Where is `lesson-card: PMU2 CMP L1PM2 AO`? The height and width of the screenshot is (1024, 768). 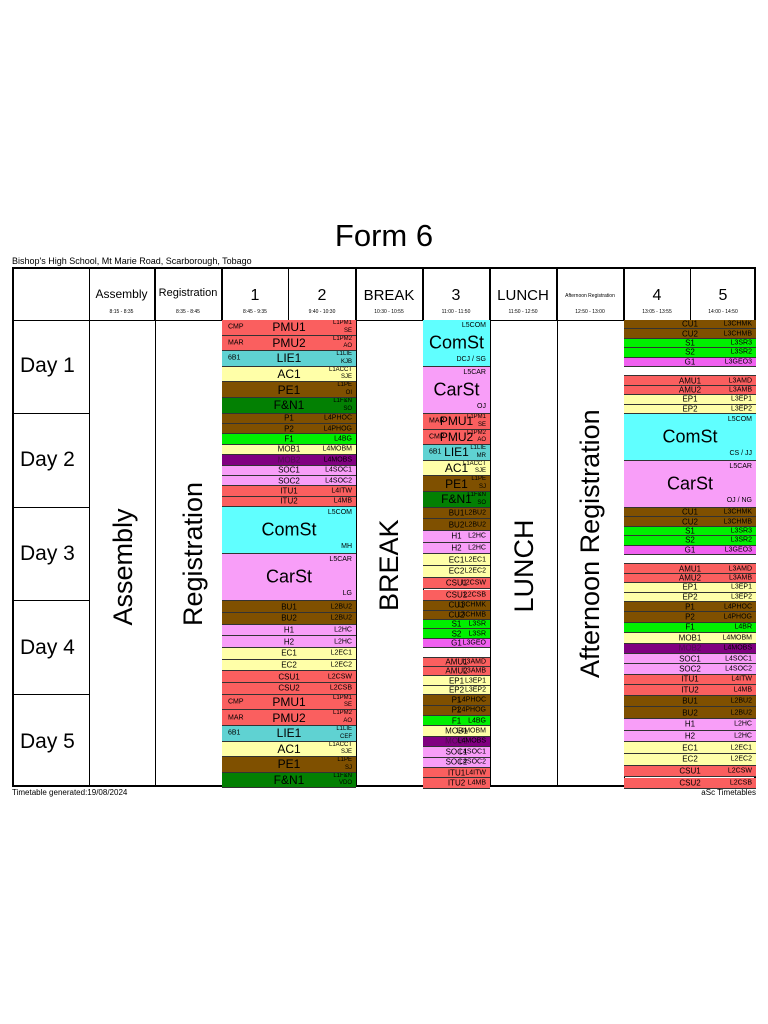
lesson-card: PMU2 CMP L1PM2 AO is located at coordinates (456, 437).